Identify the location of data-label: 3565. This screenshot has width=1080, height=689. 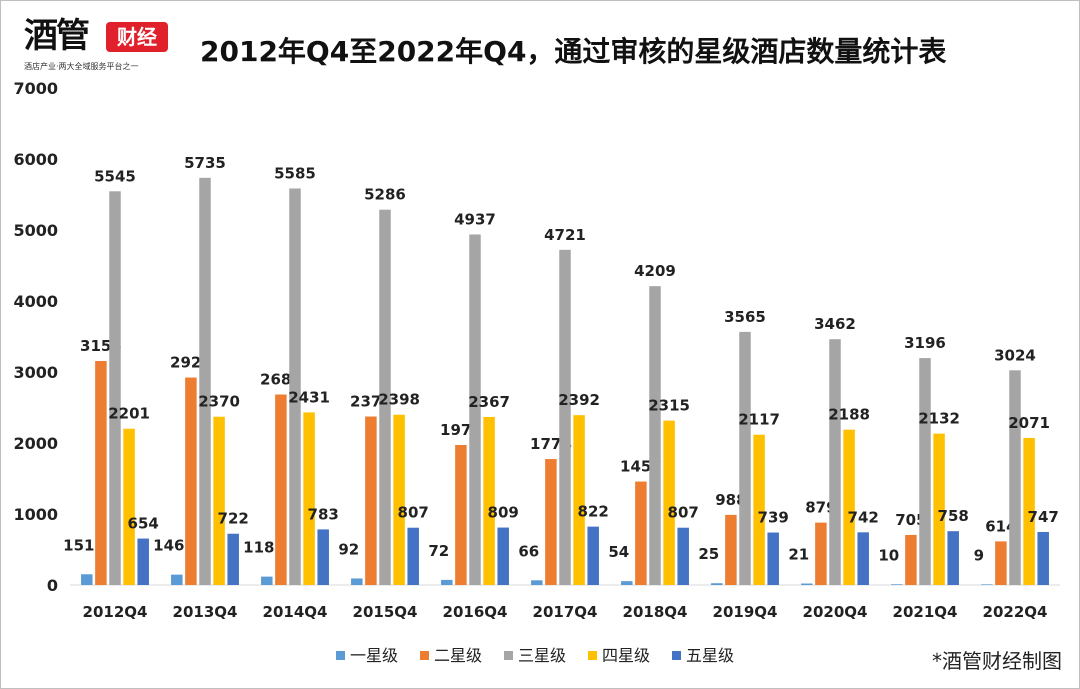
(745, 317).